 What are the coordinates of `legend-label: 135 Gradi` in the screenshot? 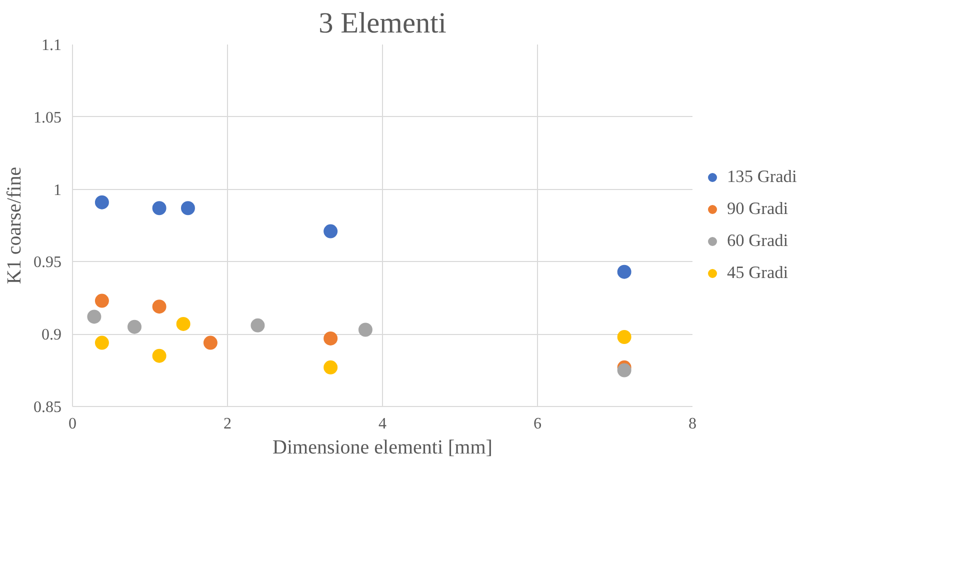 It's located at (762, 177).